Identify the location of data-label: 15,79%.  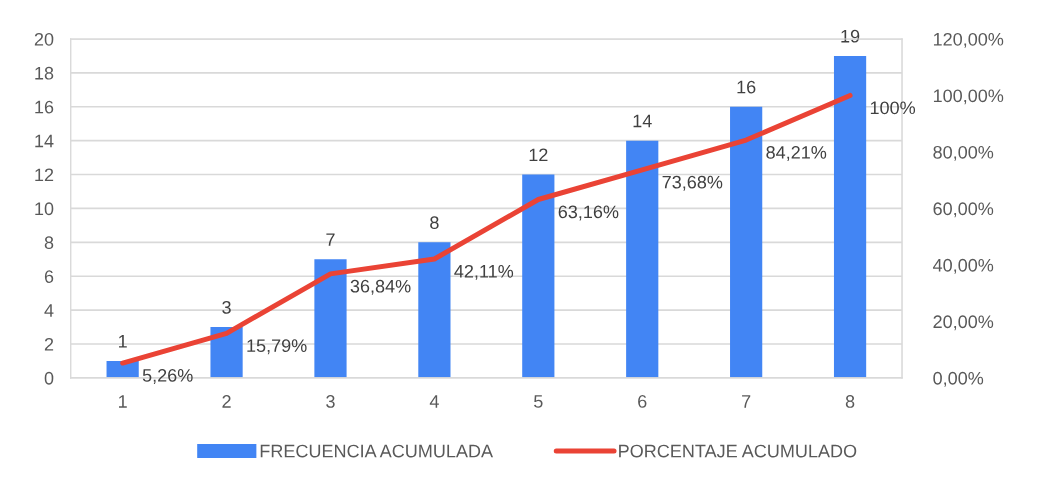
(277, 347).